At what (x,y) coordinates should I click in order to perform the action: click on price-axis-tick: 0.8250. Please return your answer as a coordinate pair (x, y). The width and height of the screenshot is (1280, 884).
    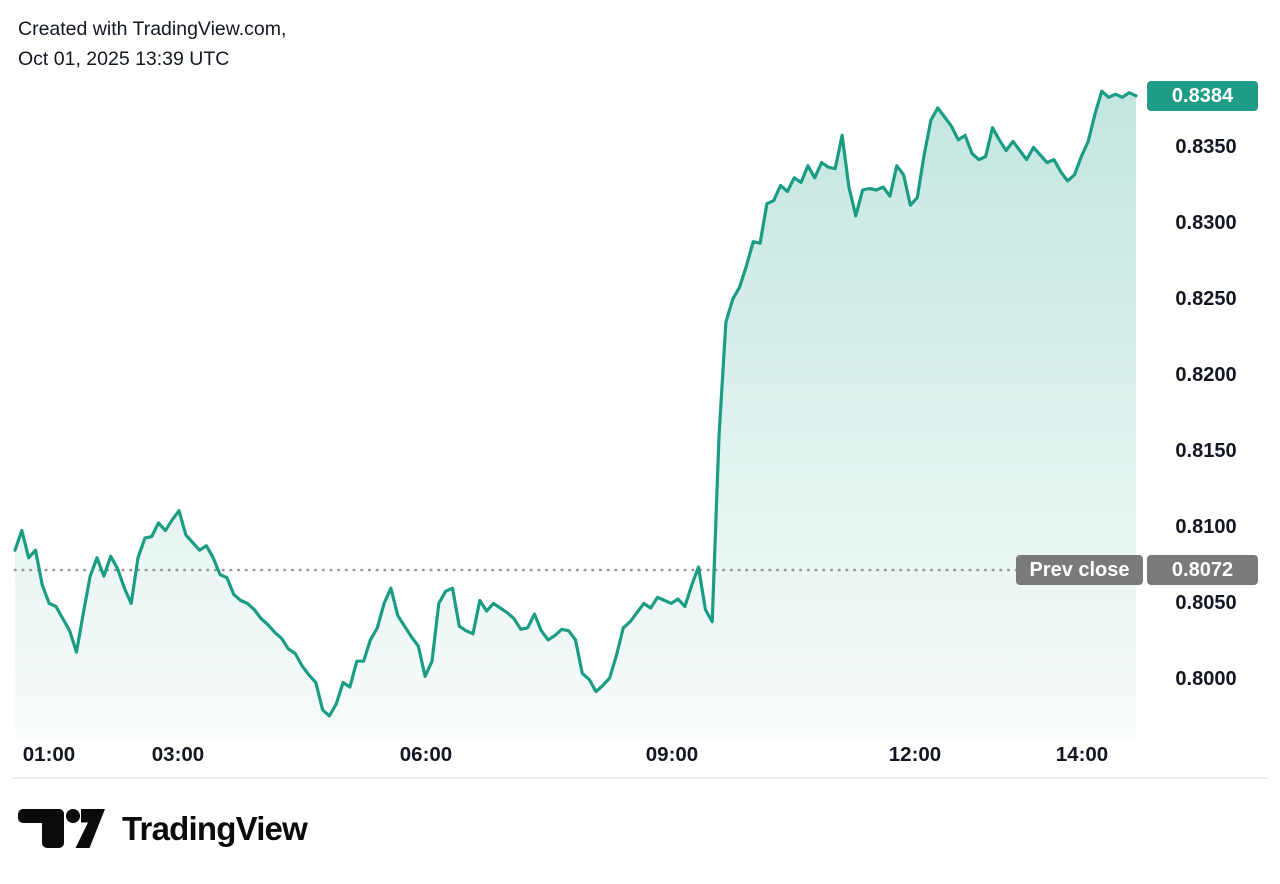
    Looking at the image, I should click on (1206, 299).